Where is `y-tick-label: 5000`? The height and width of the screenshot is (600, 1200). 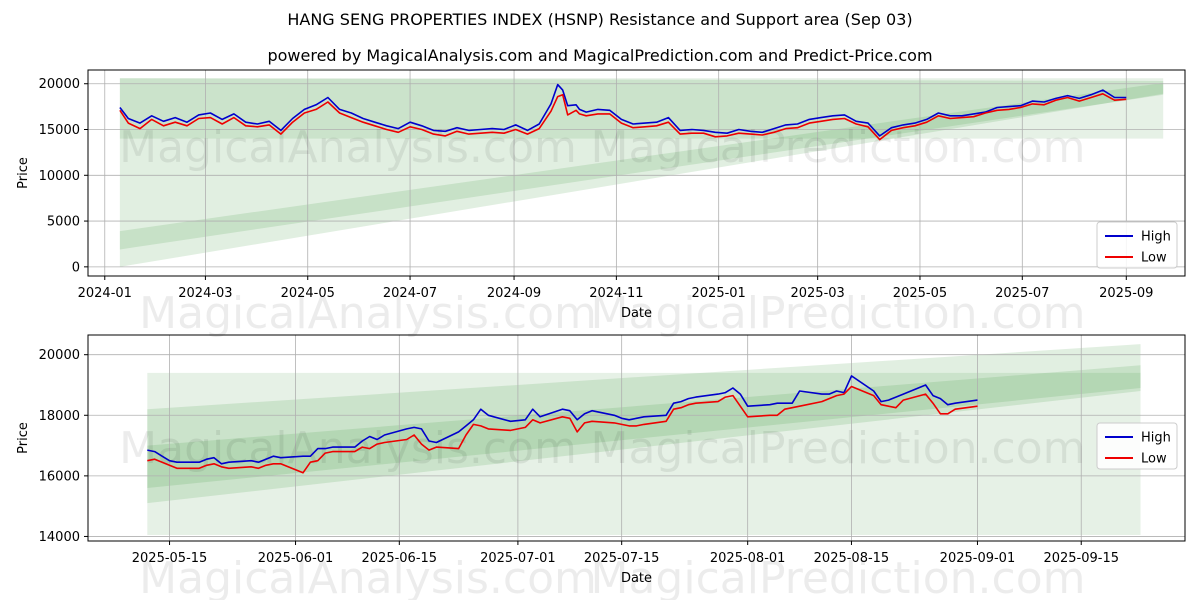
y-tick-label: 5000 is located at coordinates (63, 222).